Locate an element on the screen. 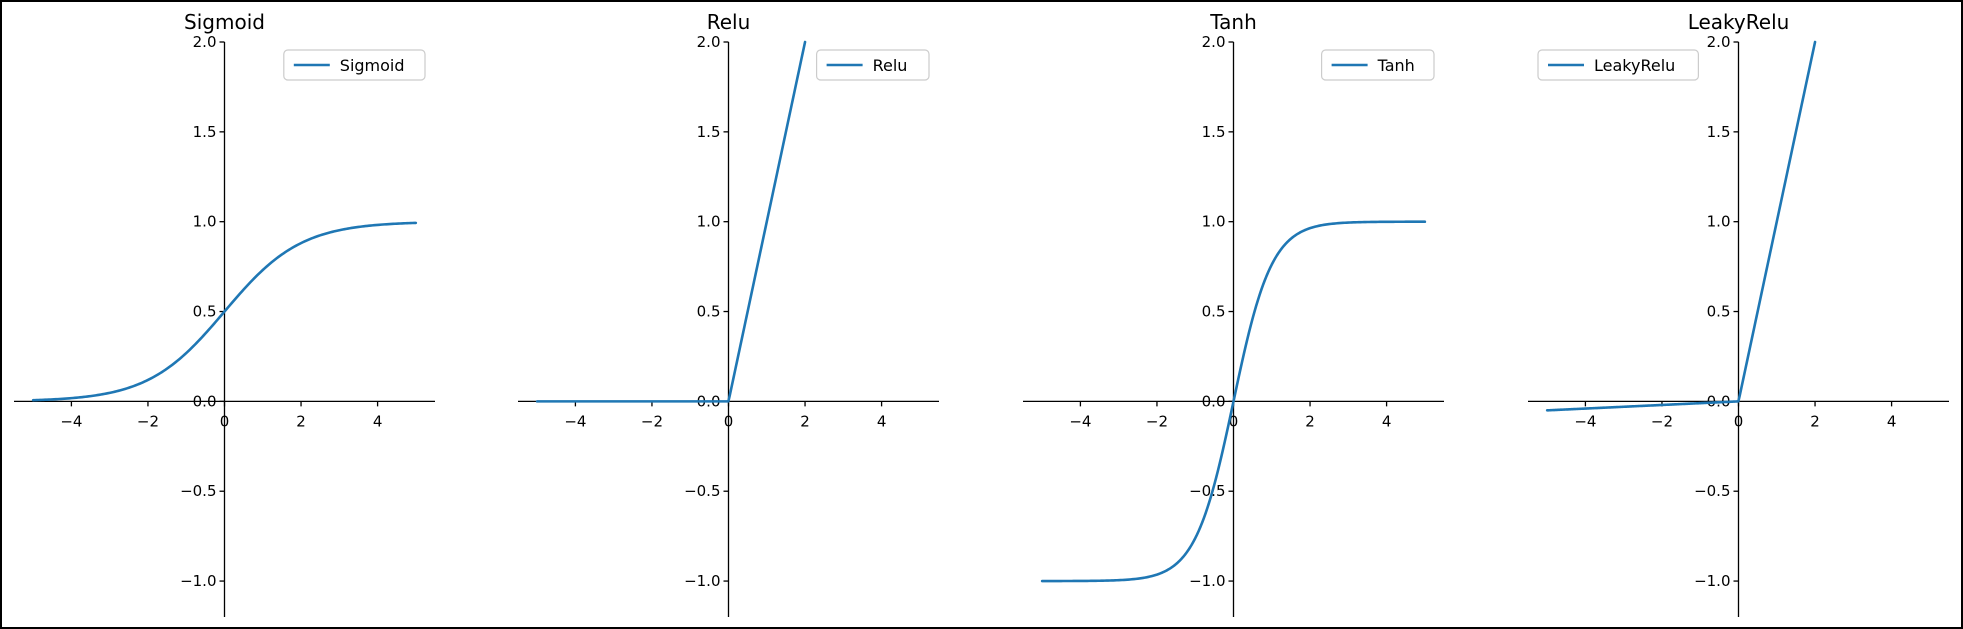 The height and width of the screenshot is (629, 1963). series-line-tanh is located at coordinates (1233, 401).